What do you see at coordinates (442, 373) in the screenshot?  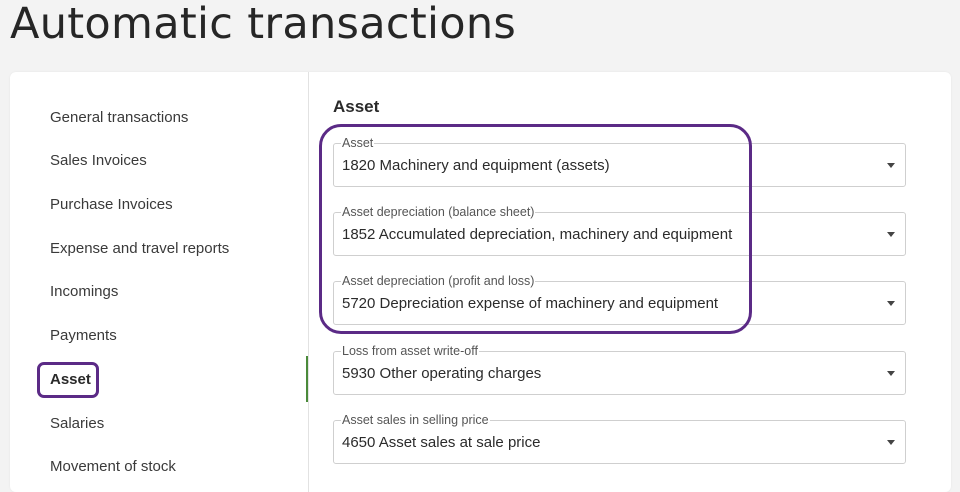 I see `field-value: 5930 Other operating charges` at bounding box center [442, 373].